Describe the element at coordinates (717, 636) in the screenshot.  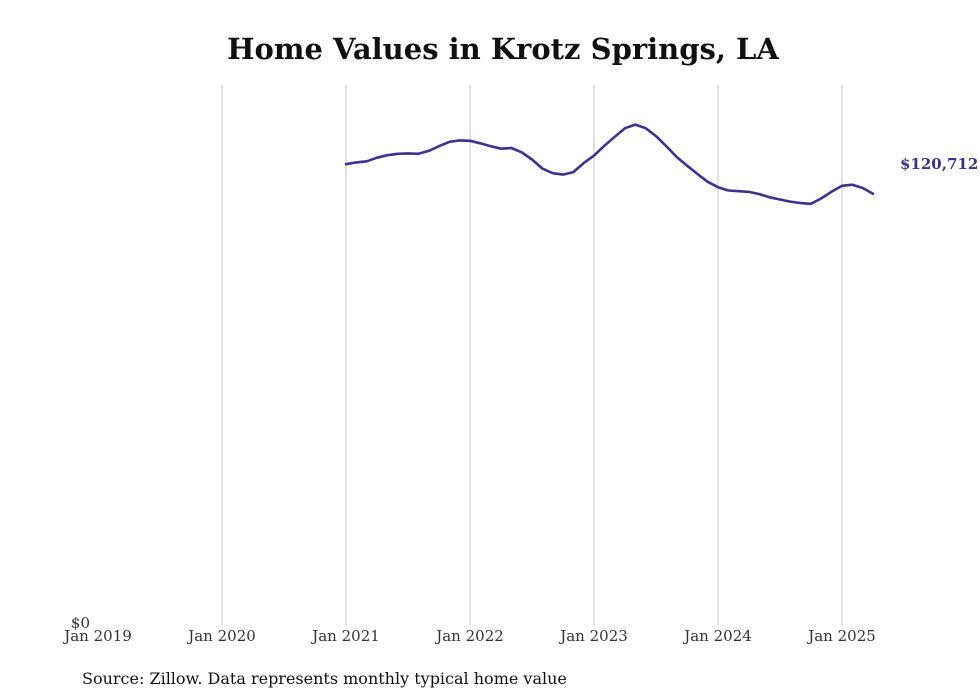
I see `x-tick-label: Jan 2024` at that location.